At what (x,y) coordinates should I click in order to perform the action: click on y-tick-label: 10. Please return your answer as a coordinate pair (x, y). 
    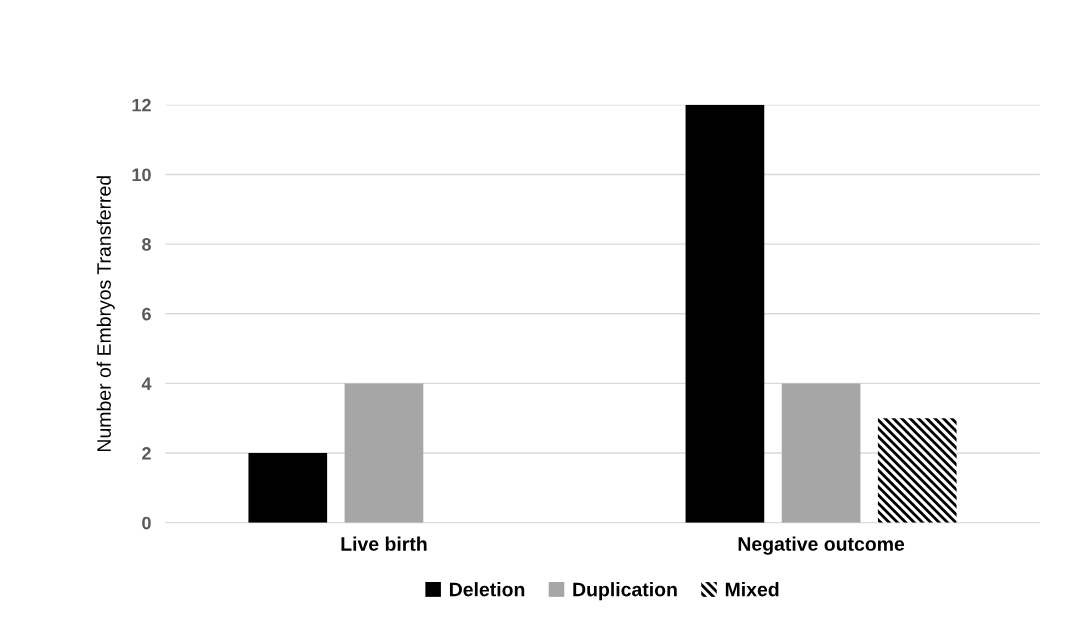
    Looking at the image, I should click on (141, 175).